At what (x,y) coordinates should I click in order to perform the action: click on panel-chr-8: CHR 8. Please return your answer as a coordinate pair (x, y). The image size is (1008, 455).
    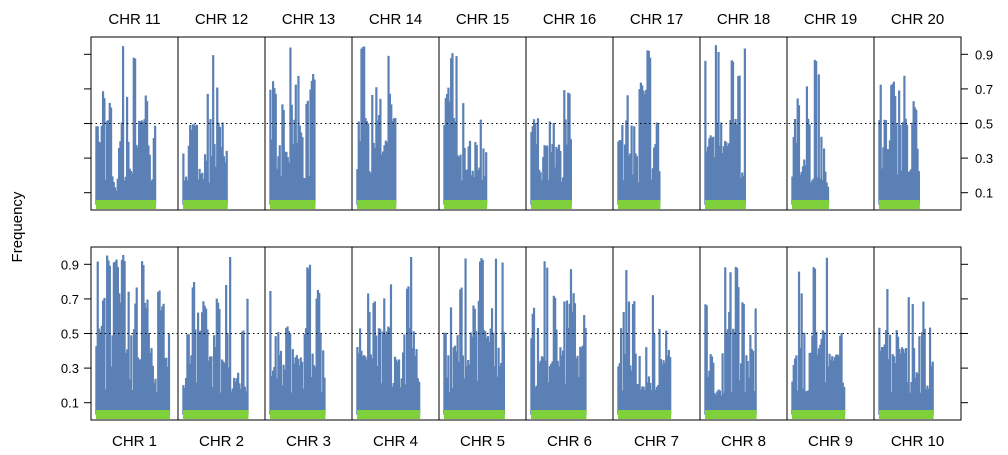
    Looking at the image, I should click on (735, 358).